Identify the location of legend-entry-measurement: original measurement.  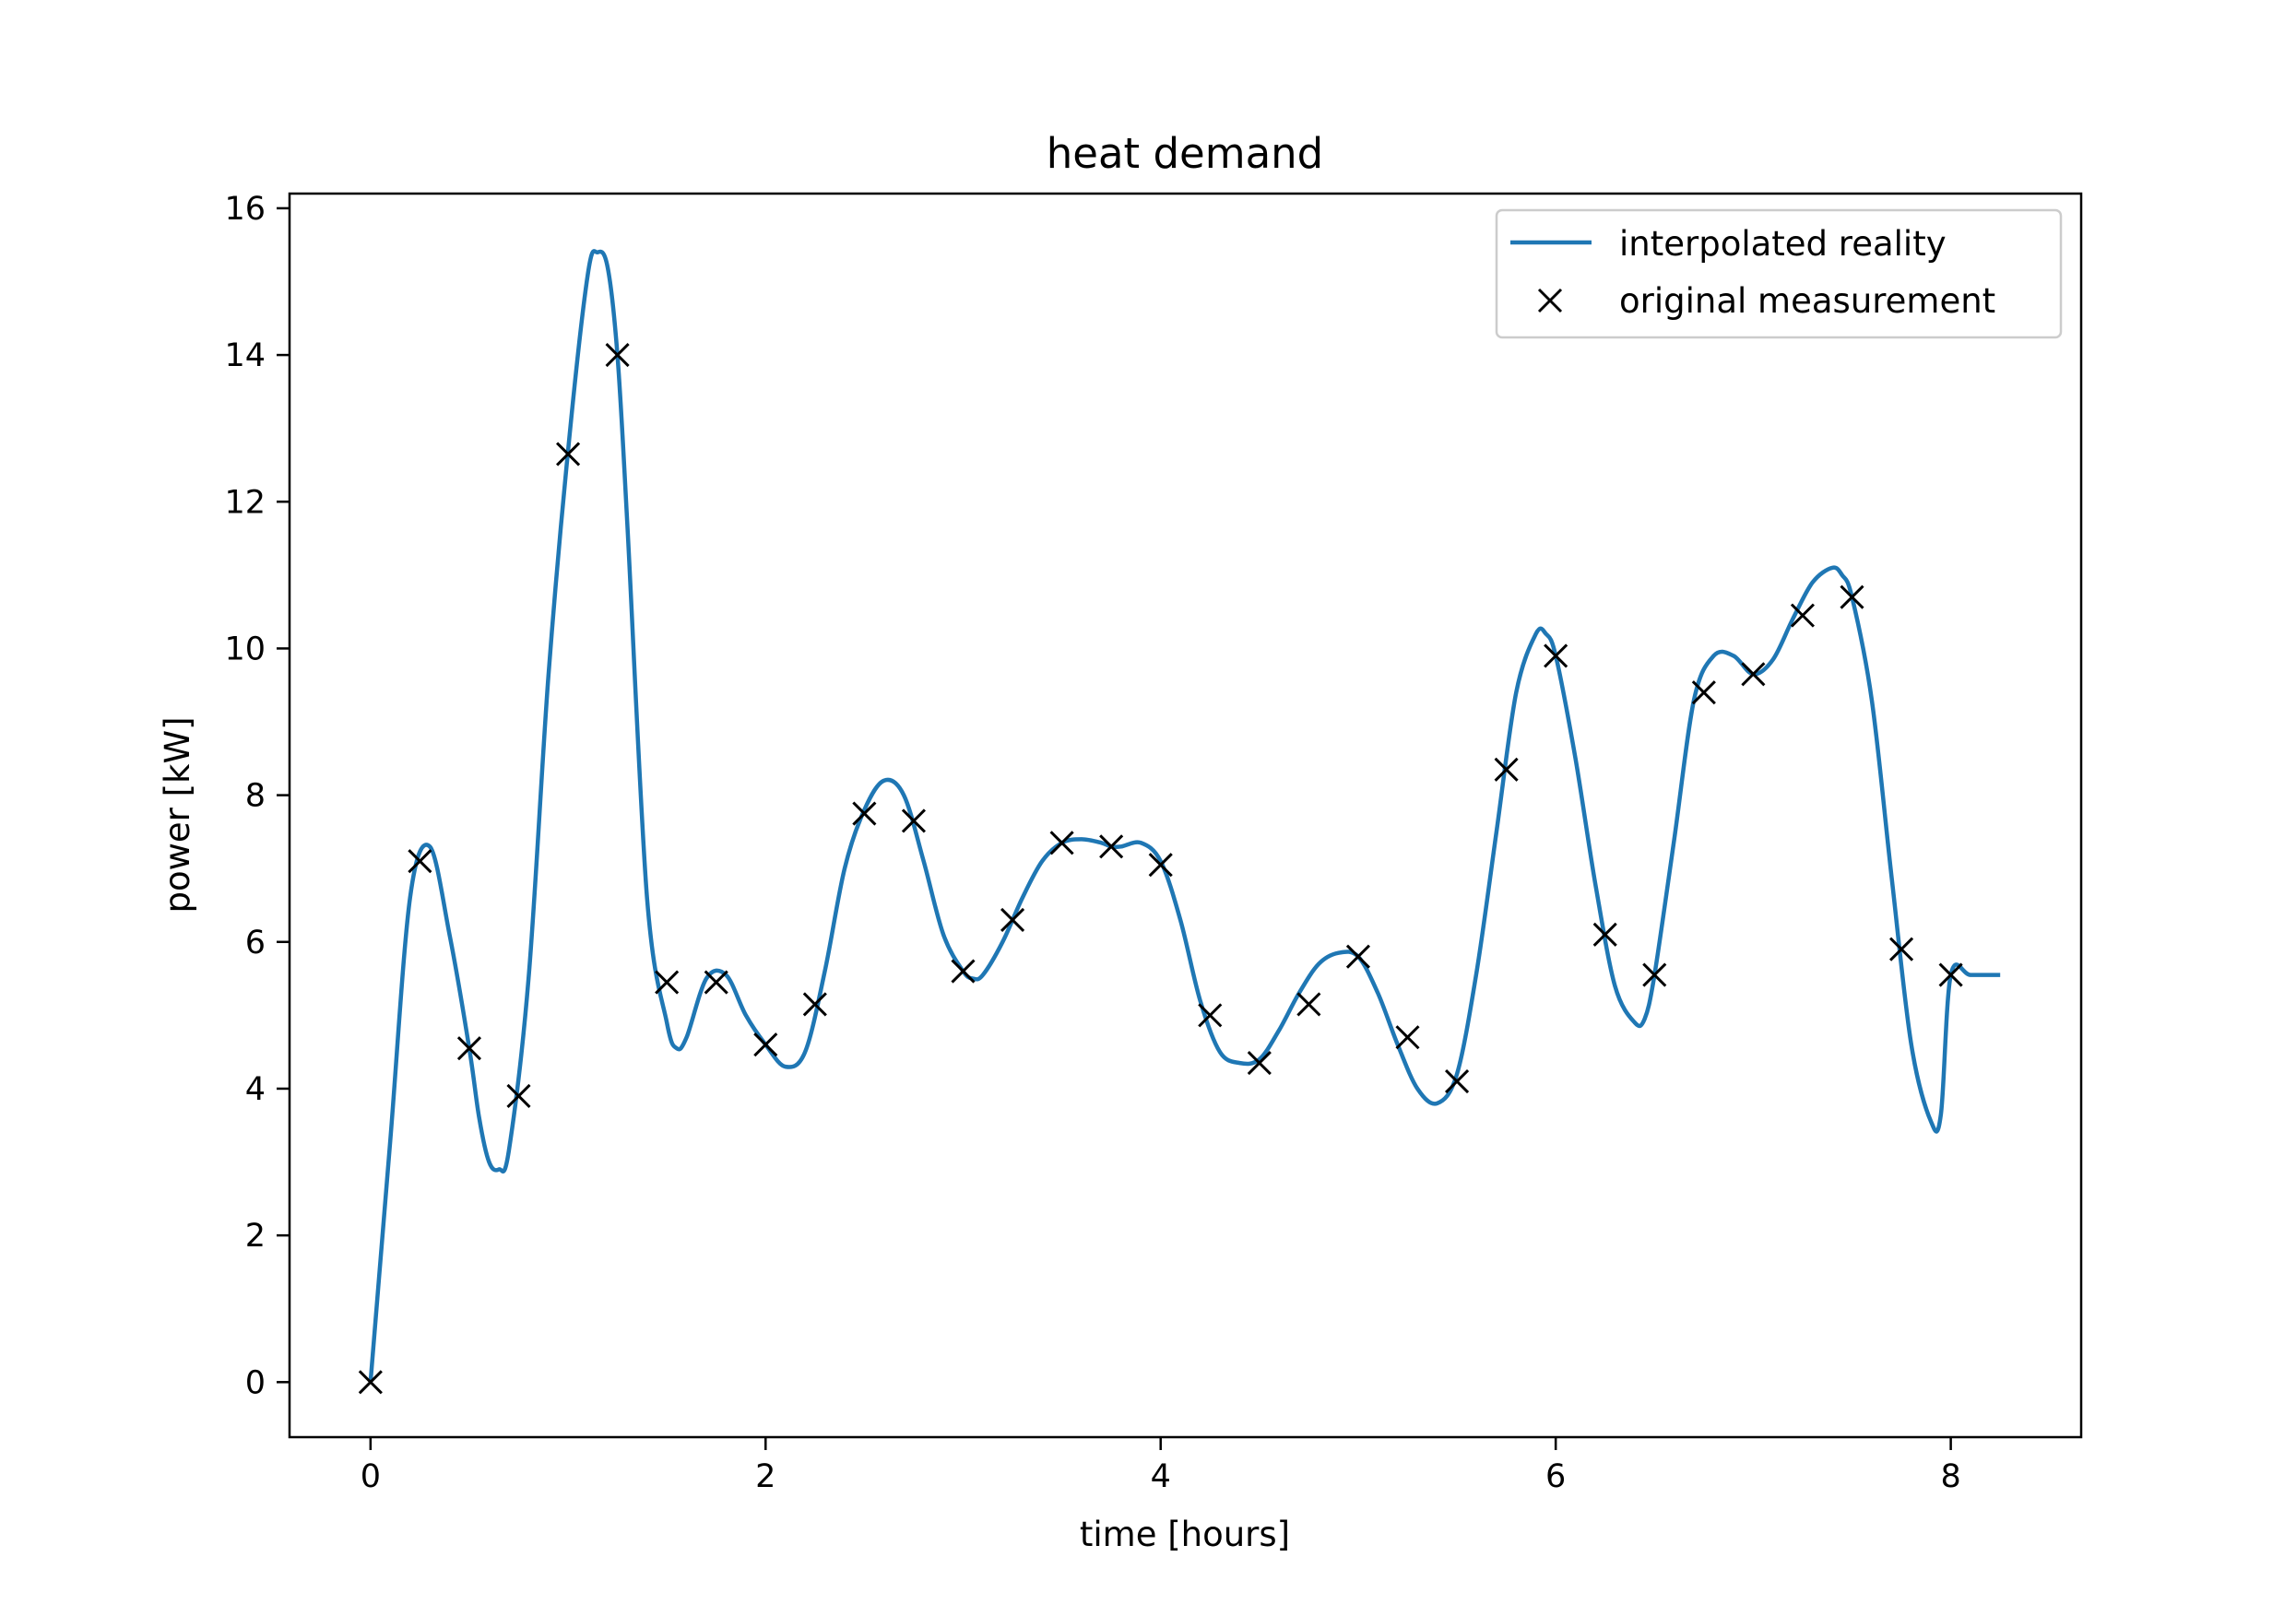
(1807, 301).